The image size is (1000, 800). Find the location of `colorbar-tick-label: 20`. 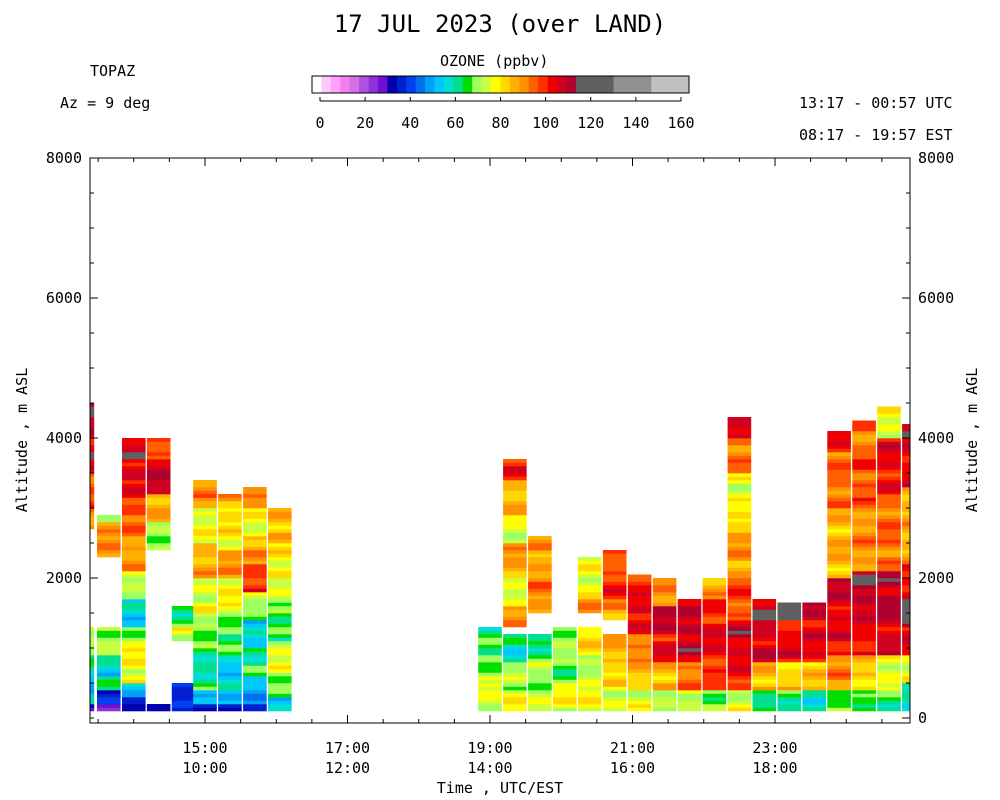

colorbar-tick-label: 20 is located at coordinates (365, 123).